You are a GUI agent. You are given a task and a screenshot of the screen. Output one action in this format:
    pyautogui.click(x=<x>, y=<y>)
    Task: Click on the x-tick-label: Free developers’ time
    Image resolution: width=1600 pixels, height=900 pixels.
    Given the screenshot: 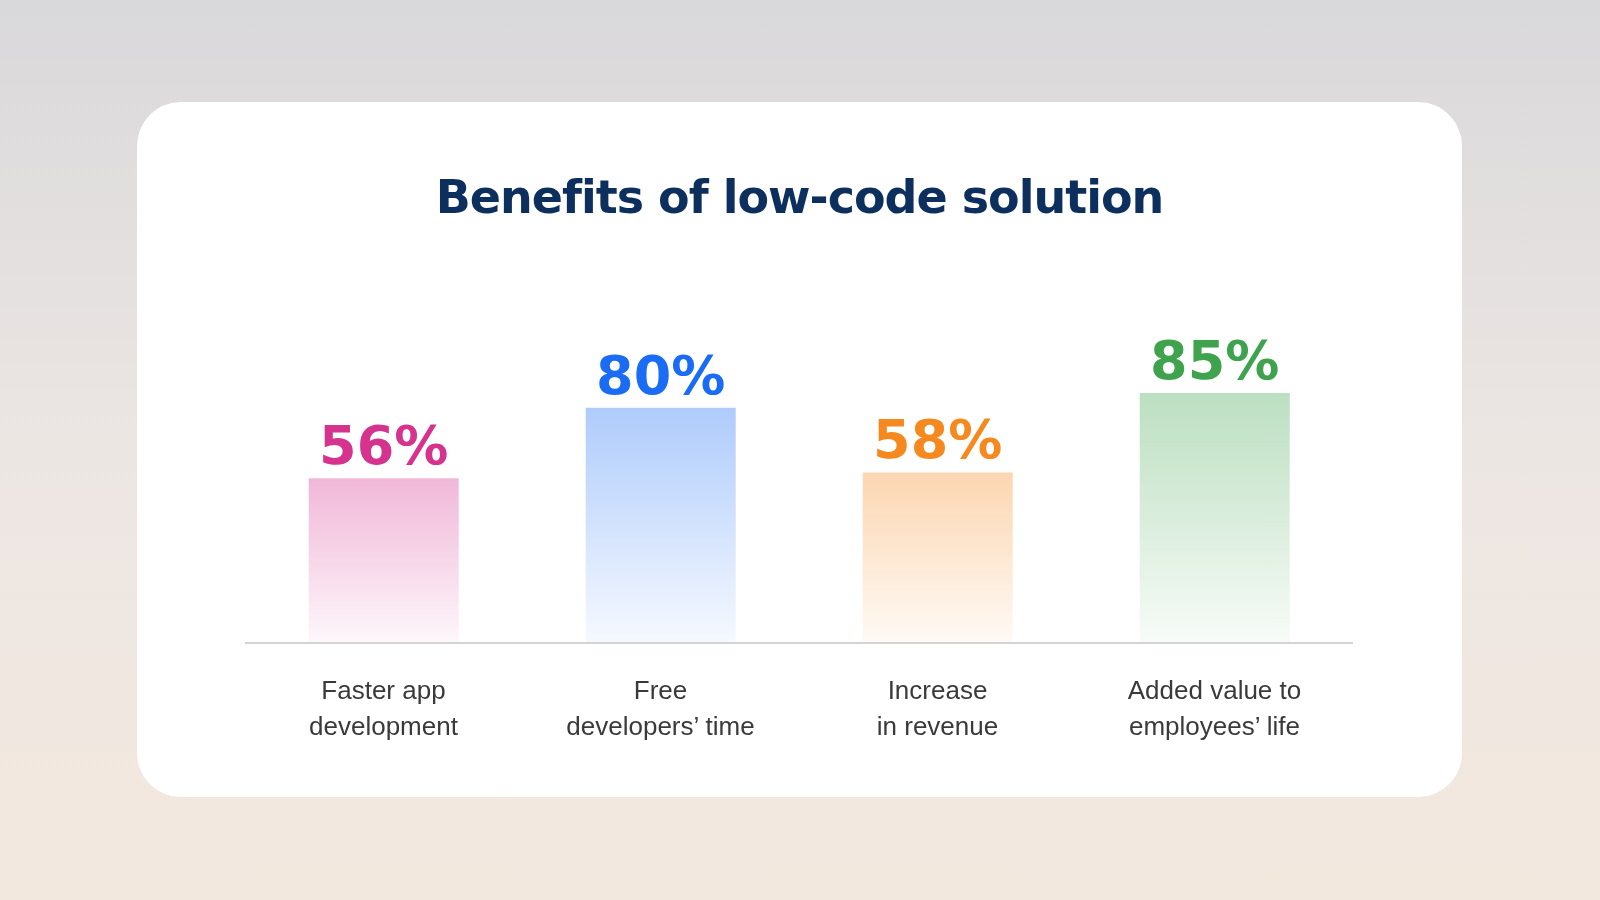 What is the action you would take?
    pyautogui.click(x=660, y=708)
    